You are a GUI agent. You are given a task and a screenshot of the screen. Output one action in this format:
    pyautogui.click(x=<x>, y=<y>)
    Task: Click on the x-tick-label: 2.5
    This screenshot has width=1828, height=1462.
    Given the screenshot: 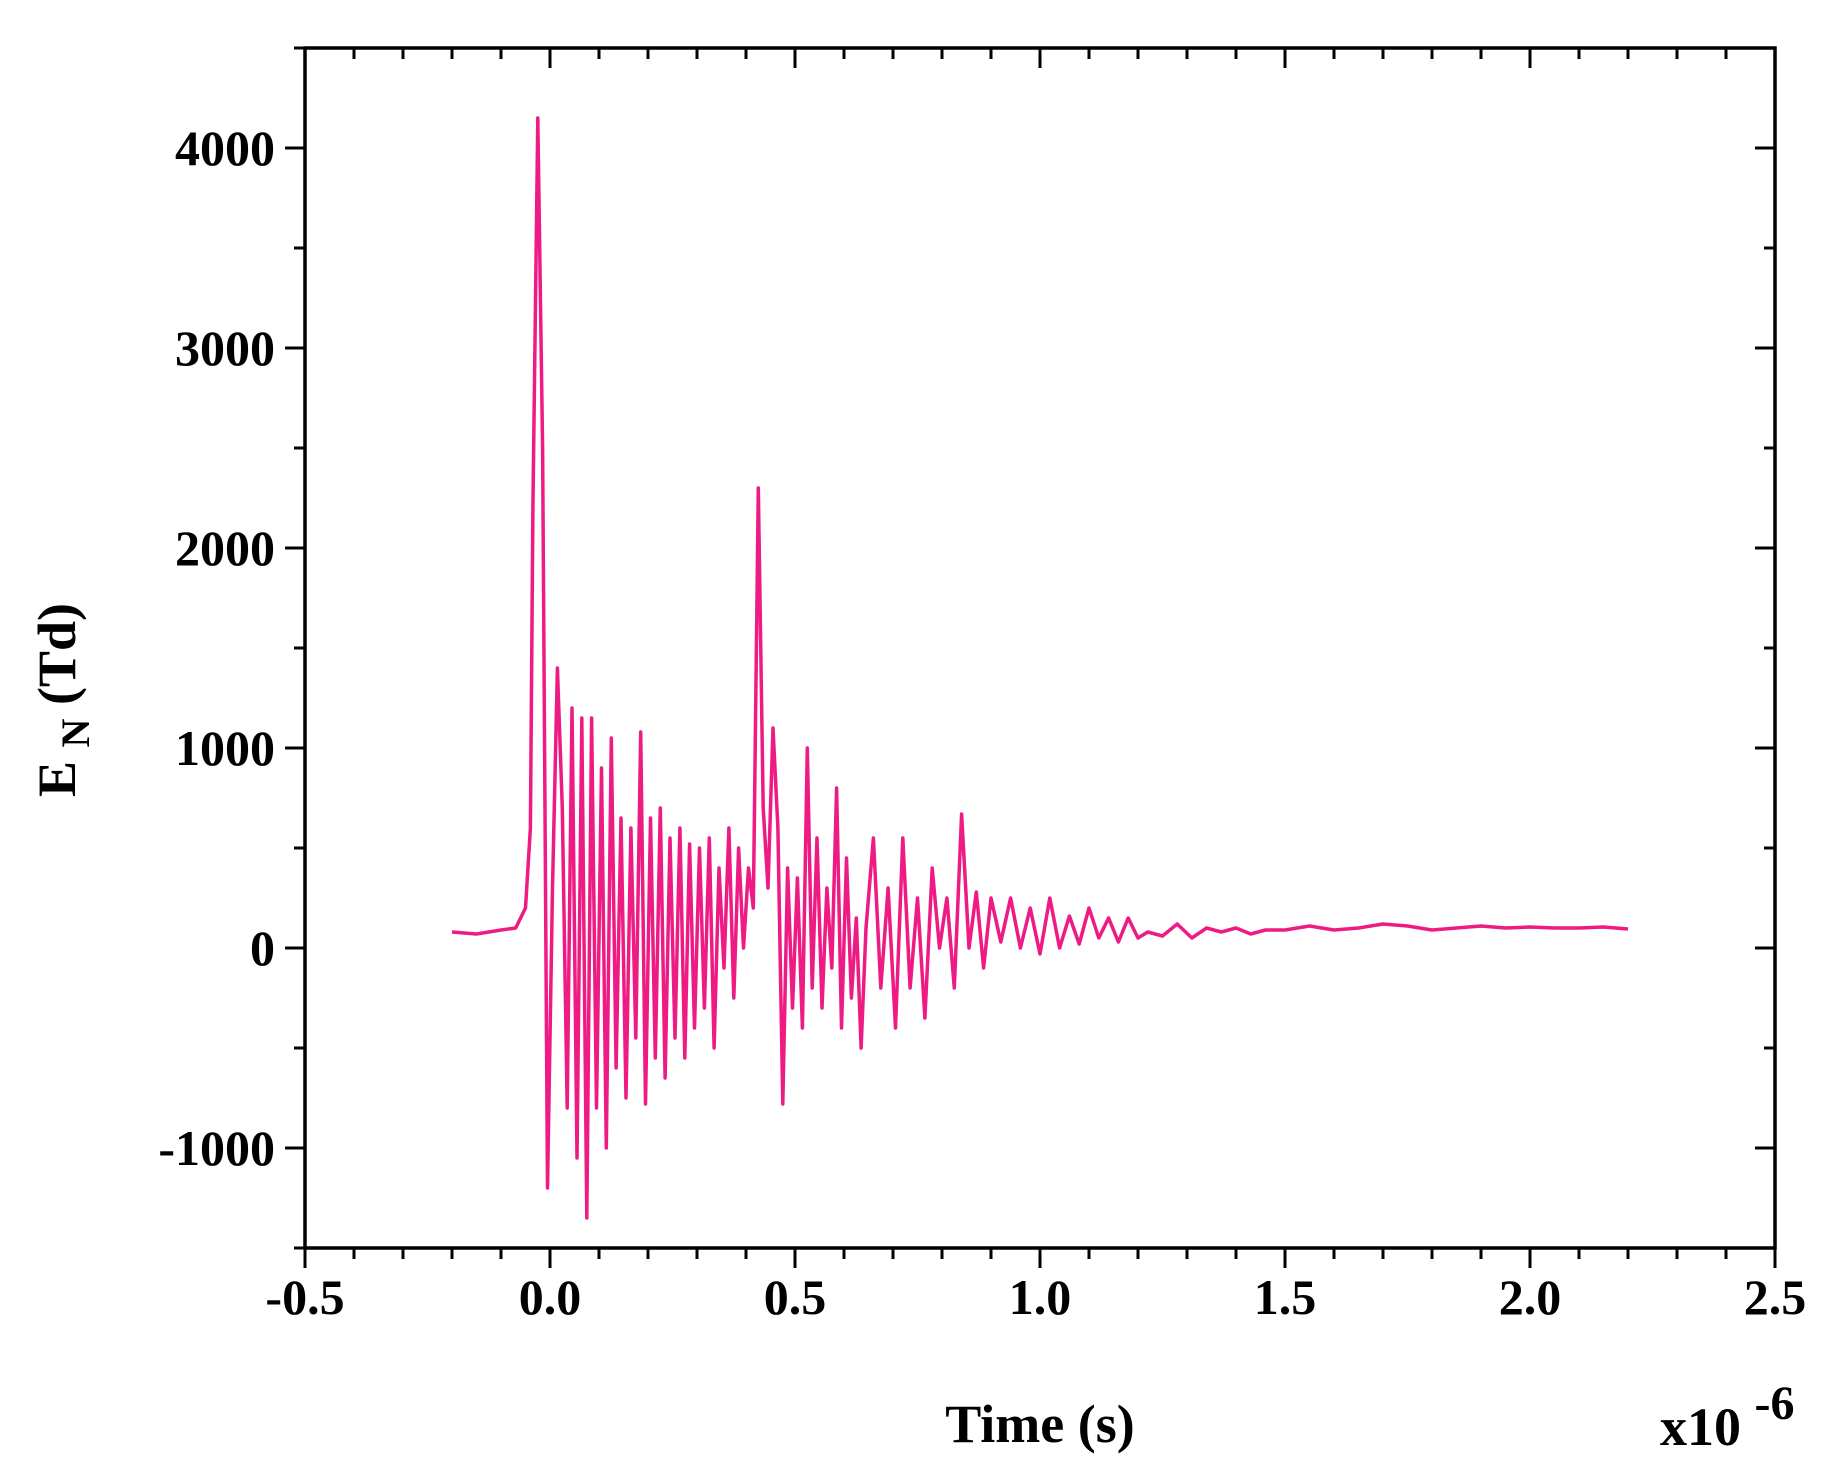 What is the action you would take?
    pyautogui.click(x=1775, y=1297)
    